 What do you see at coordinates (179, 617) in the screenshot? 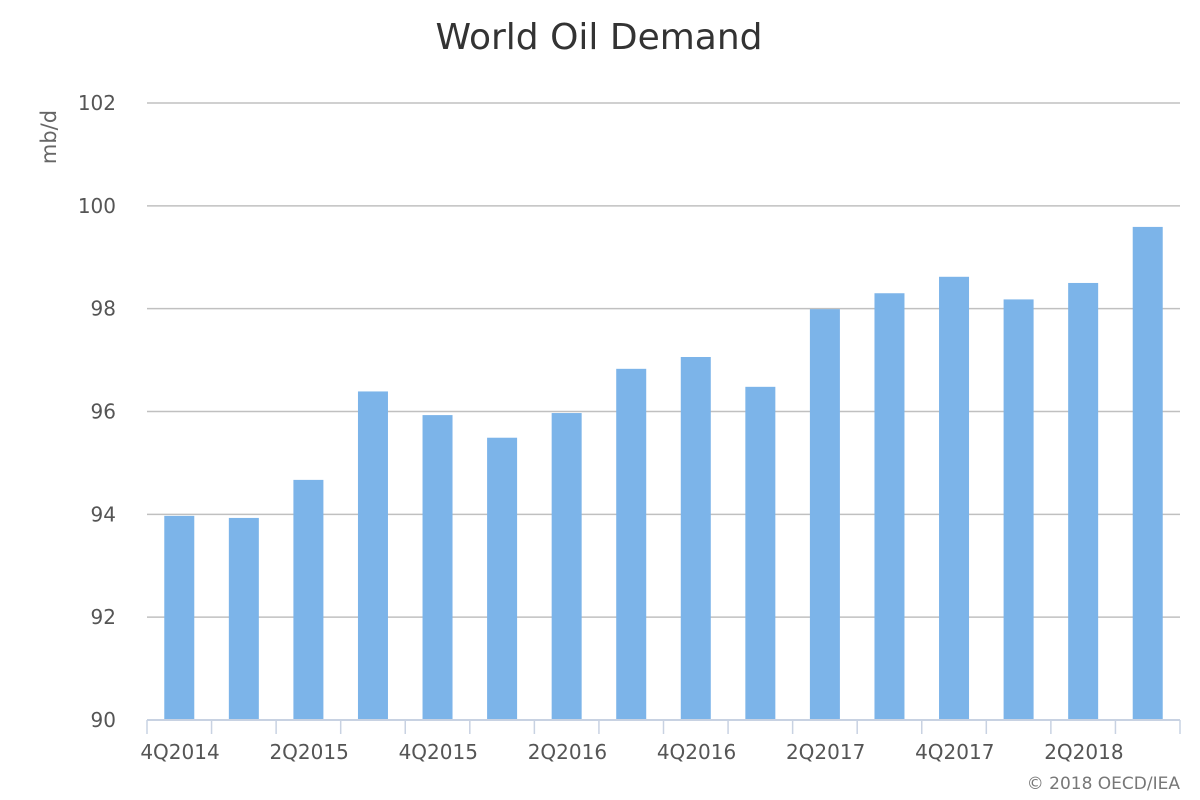
I see `bar-4Q2014` at bounding box center [179, 617].